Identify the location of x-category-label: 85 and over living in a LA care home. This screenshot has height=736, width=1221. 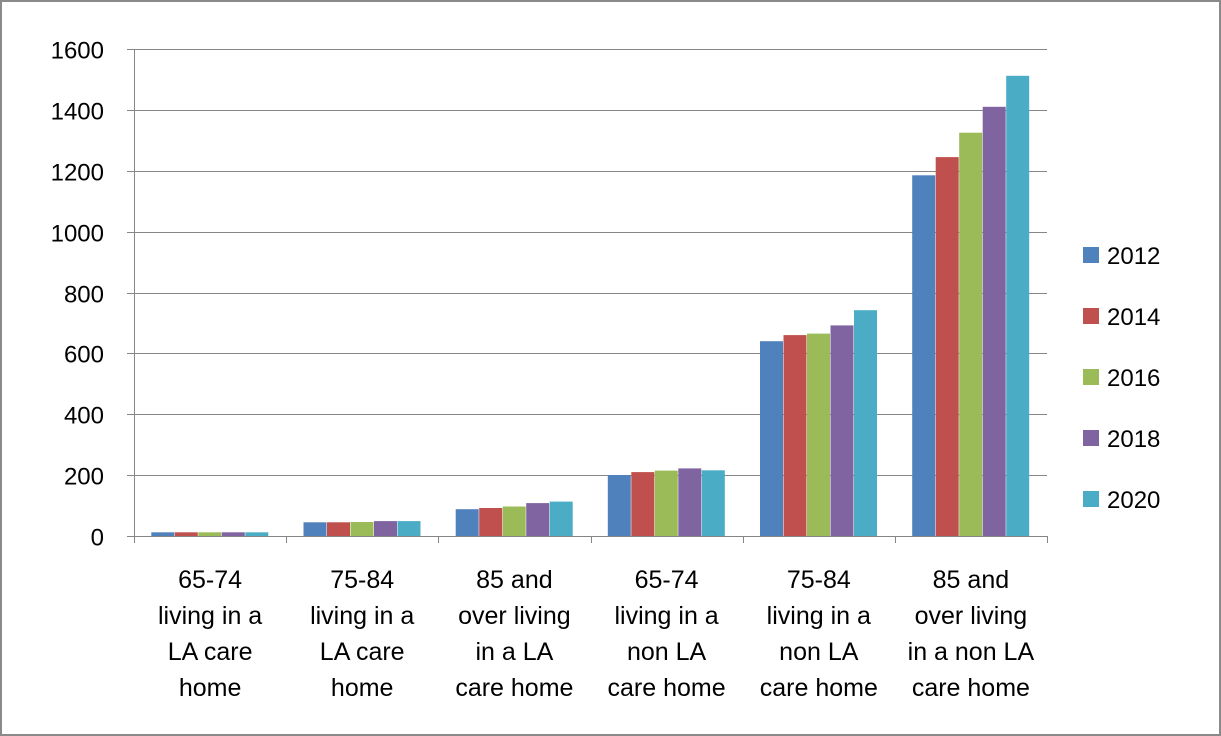
(514, 634).